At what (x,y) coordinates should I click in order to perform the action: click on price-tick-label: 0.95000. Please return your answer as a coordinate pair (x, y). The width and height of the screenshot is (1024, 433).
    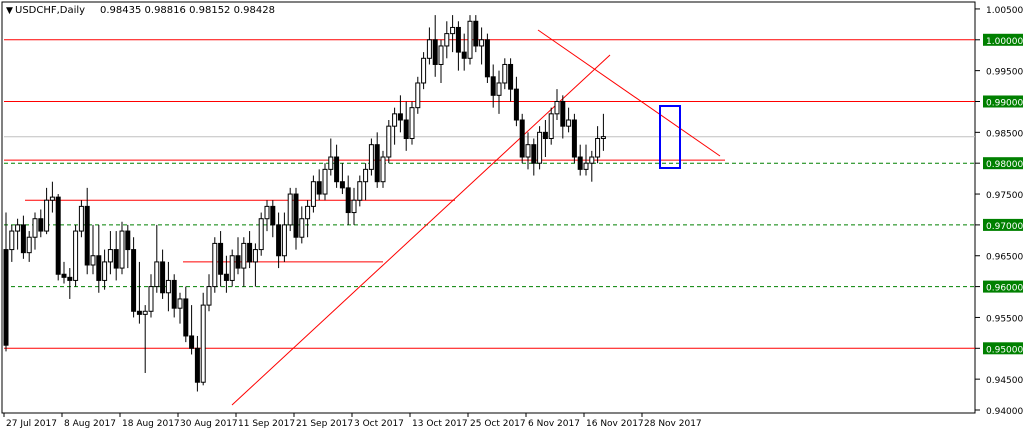
    Looking at the image, I should click on (1004, 350).